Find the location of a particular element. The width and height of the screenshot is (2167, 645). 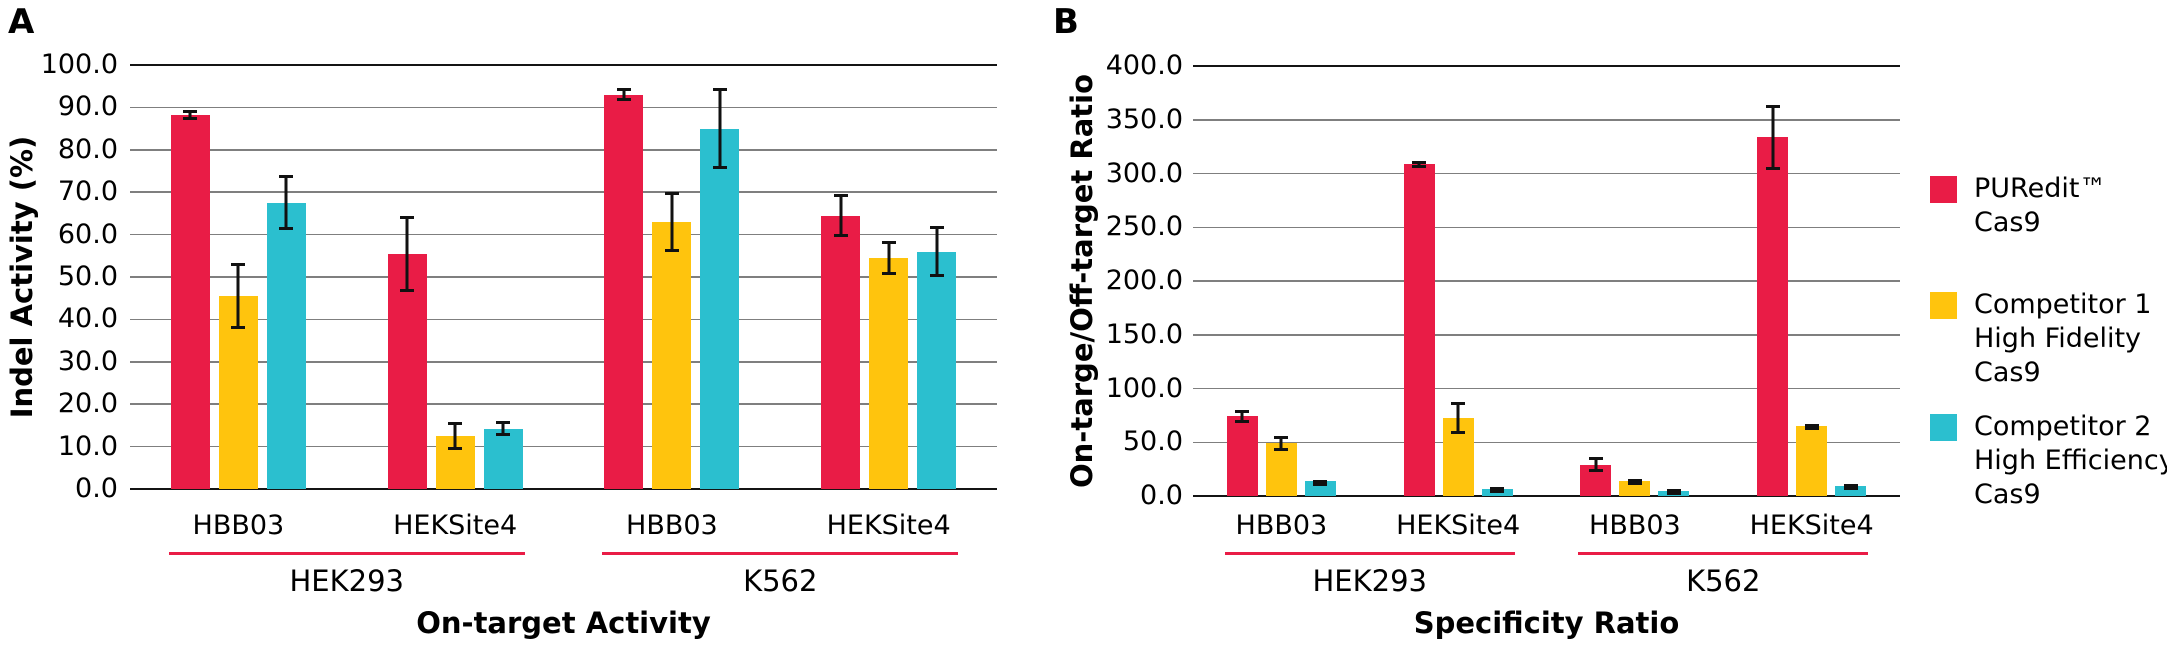

y-tick-label: 100.0 is located at coordinates (1144, 388).